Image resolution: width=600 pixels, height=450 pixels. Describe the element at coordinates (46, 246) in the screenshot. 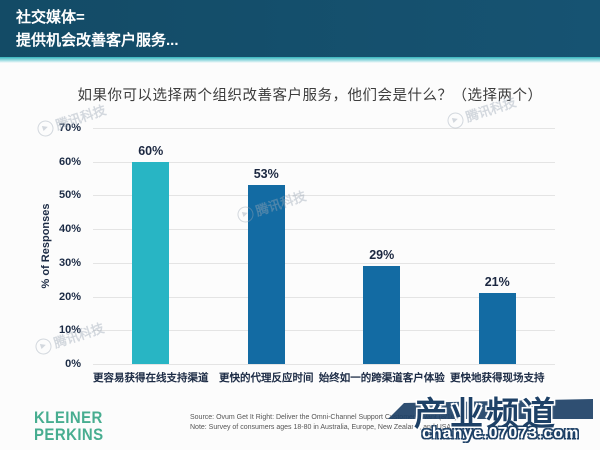

I see `y-axis-label: % of Responses` at that location.